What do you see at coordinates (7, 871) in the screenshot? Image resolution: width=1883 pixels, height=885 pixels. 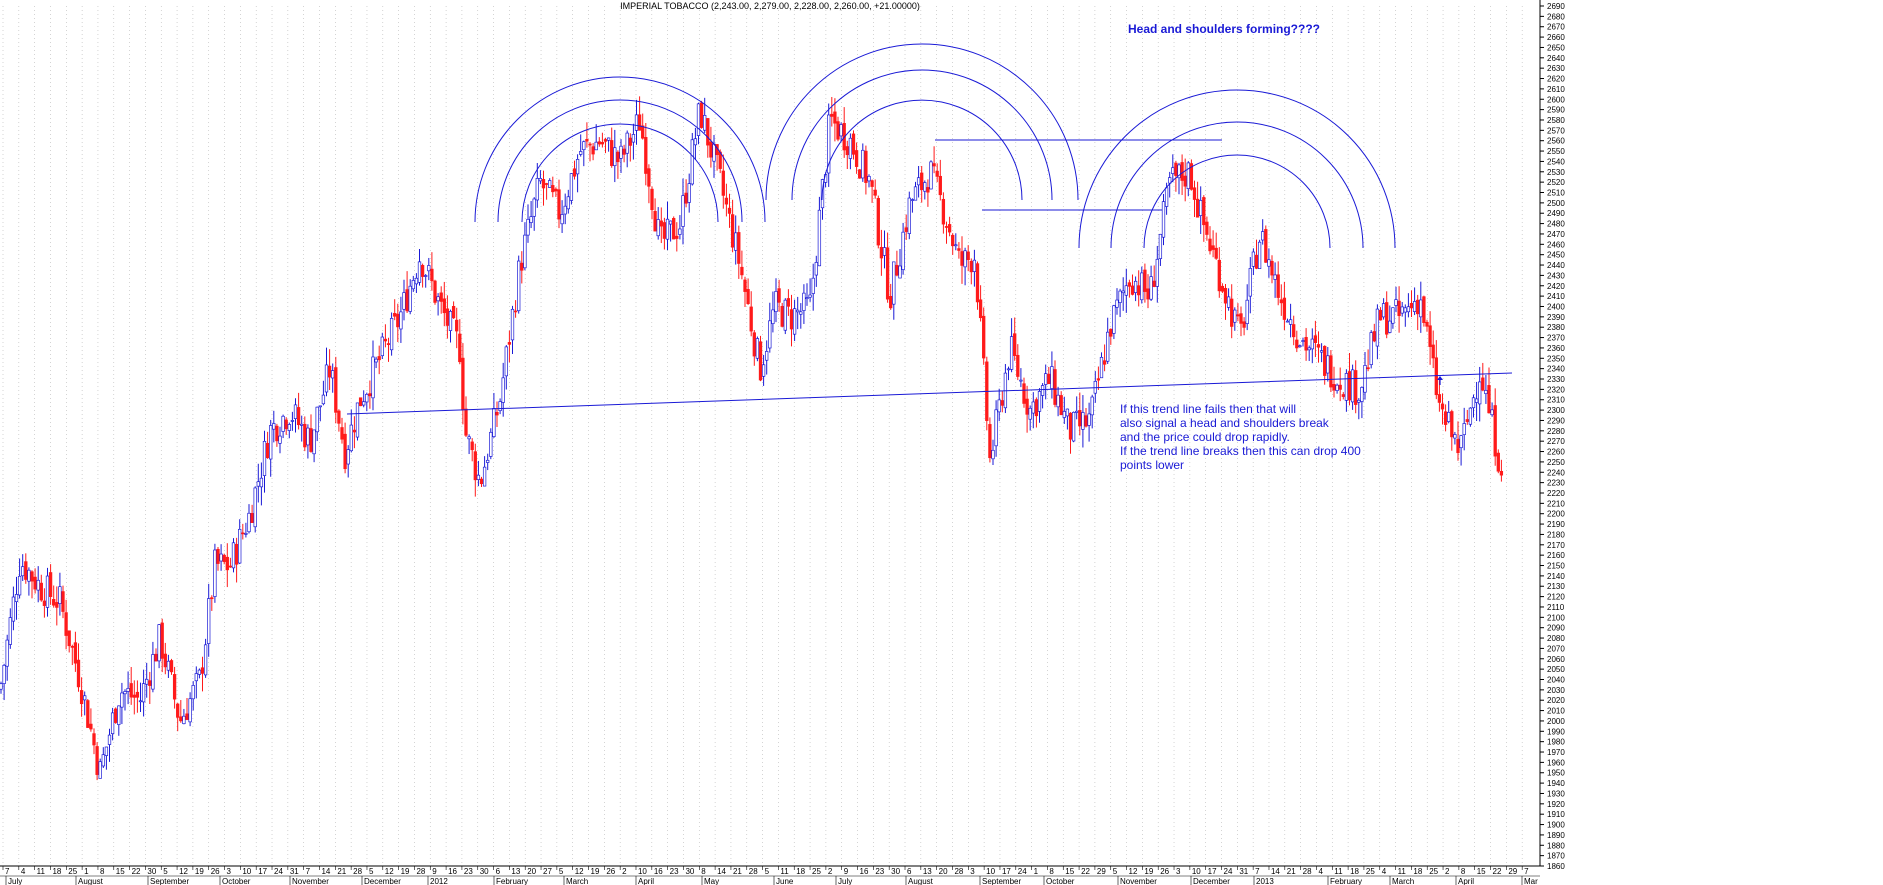 I see `date-tick-label: 7` at bounding box center [7, 871].